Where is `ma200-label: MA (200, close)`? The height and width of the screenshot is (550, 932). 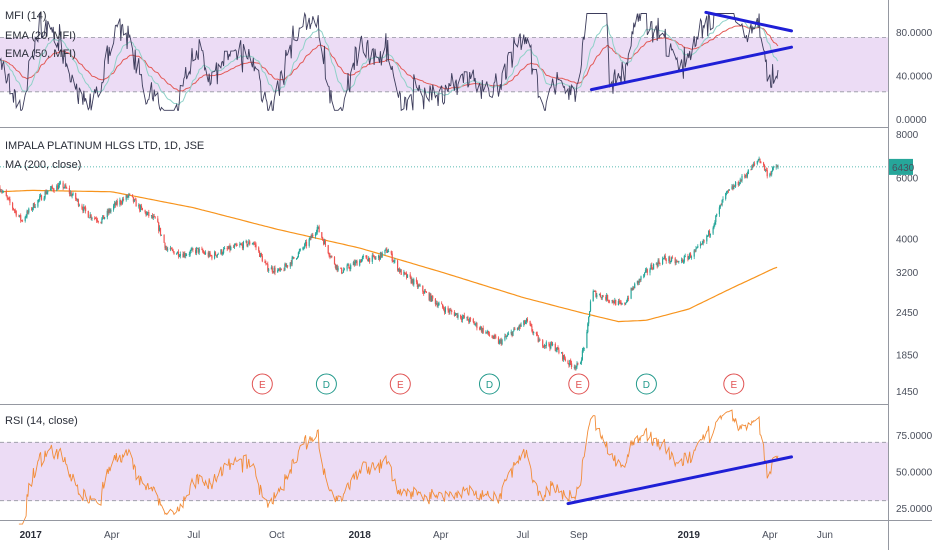
ma200-label: MA (200, close) is located at coordinates (43, 165).